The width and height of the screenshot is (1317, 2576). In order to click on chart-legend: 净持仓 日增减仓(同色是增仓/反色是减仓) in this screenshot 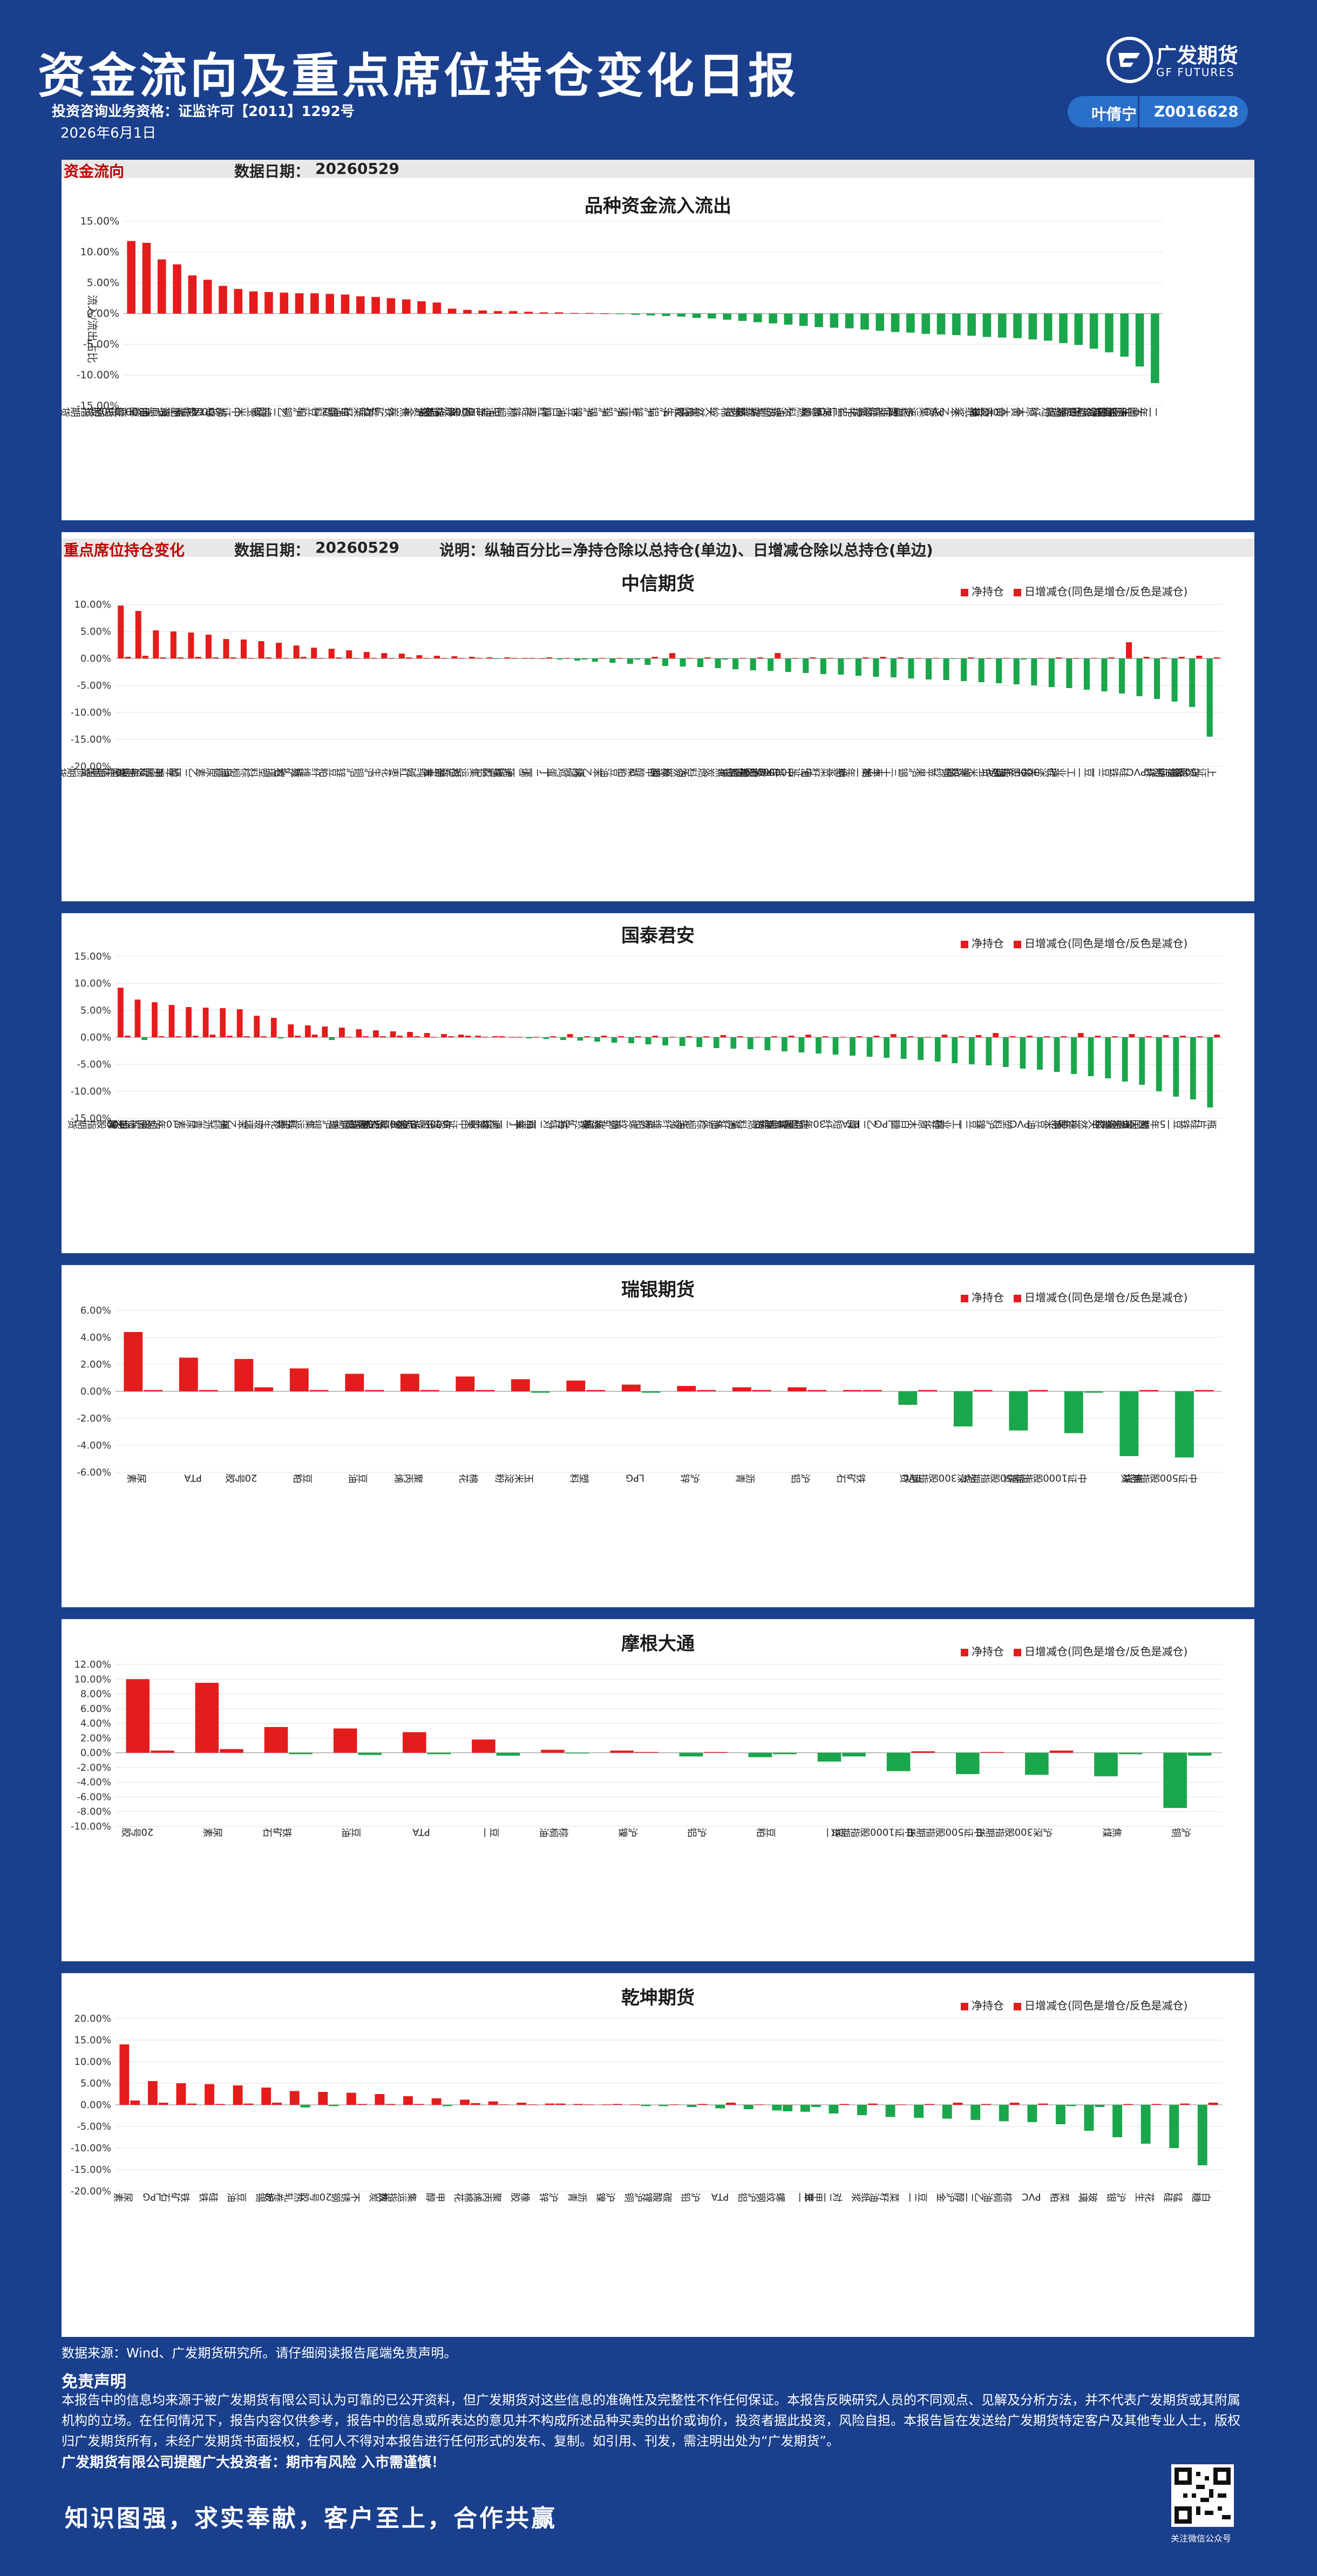, I will do `click(1074, 591)`.